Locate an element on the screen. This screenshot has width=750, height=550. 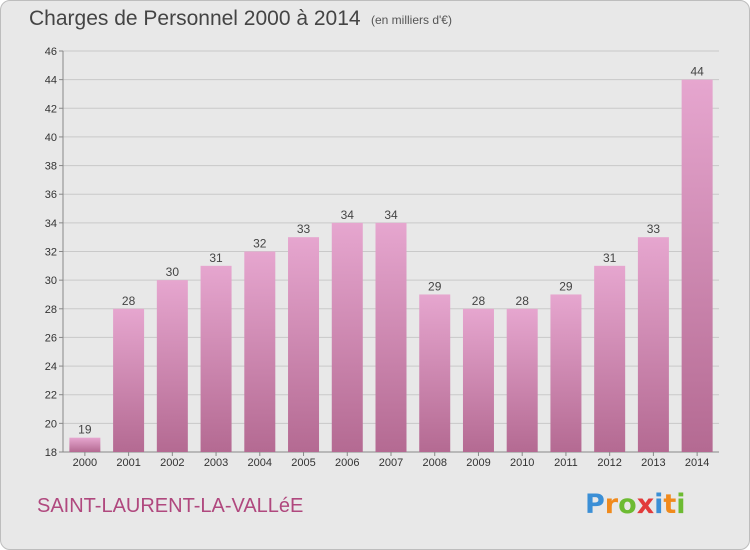
x-tick-label: 2004 is located at coordinates (260, 463).